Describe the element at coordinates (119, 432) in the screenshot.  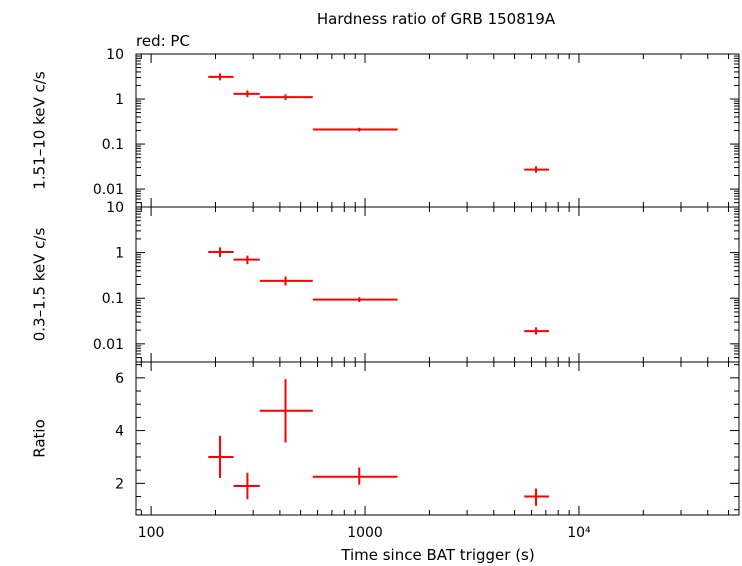
I see `y-tick-label: 4` at that location.